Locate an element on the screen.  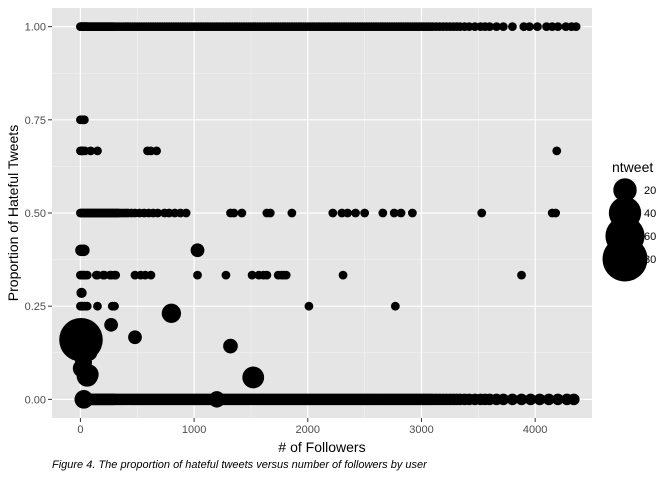
y-tick-label: 1.00 is located at coordinates (35, 28).